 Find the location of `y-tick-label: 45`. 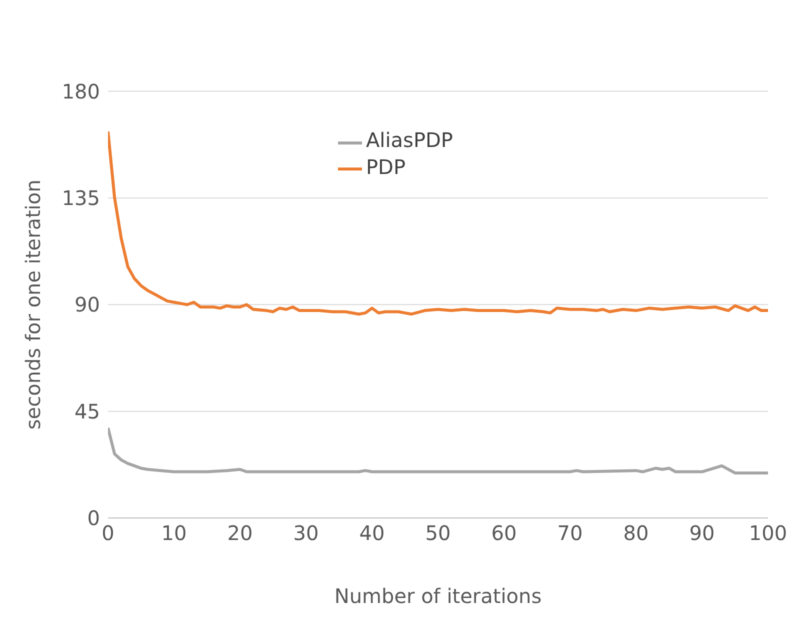

y-tick-label: 45 is located at coordinates (87, 411).